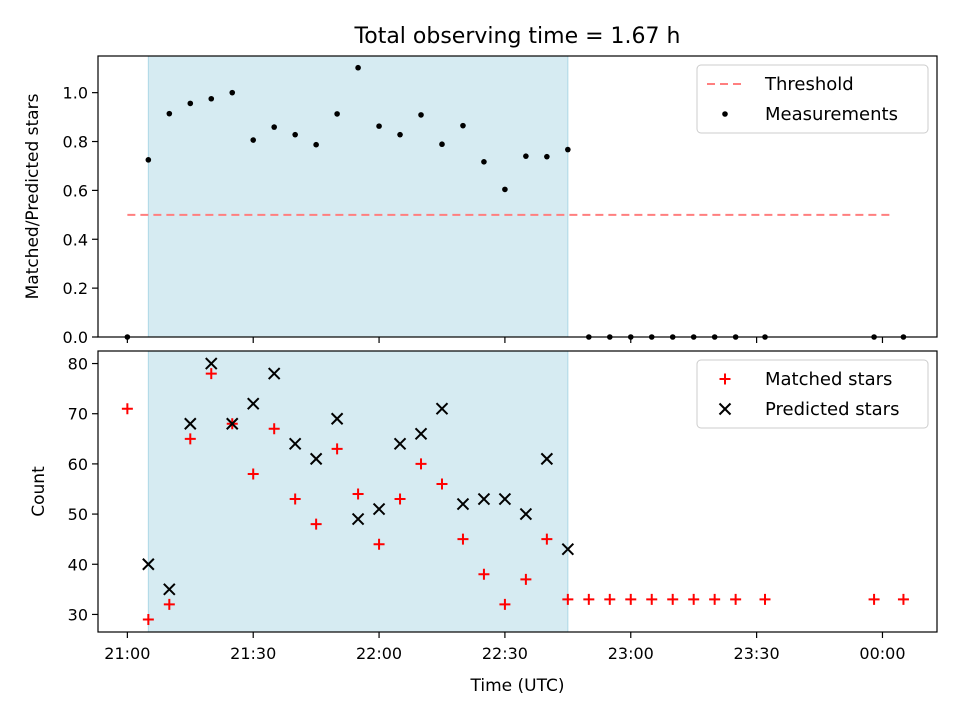 The height and width of the screenshot is (720, 960). I want to click on legend-matched-swatch, so click(725, 379).